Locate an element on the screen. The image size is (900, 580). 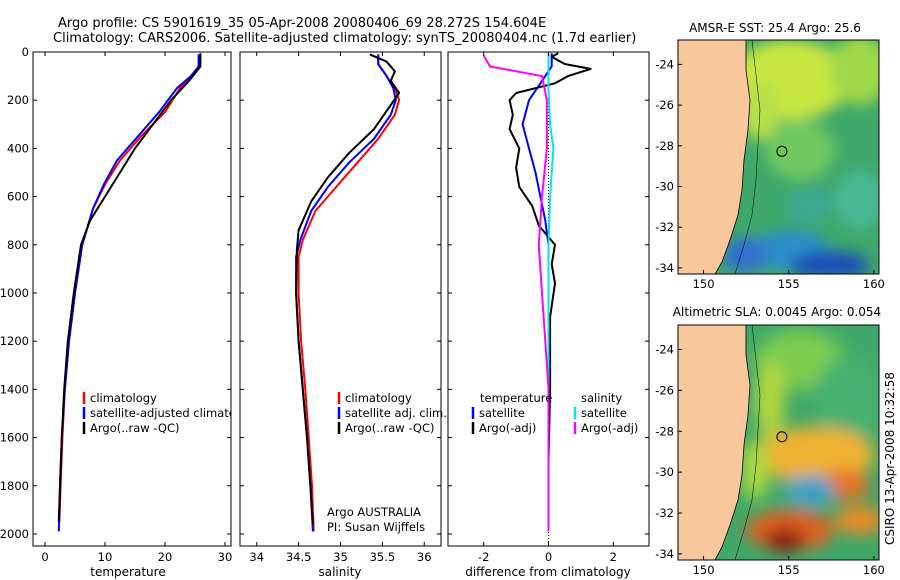
sla-shelf-contour is located at coordinates (747, 442).